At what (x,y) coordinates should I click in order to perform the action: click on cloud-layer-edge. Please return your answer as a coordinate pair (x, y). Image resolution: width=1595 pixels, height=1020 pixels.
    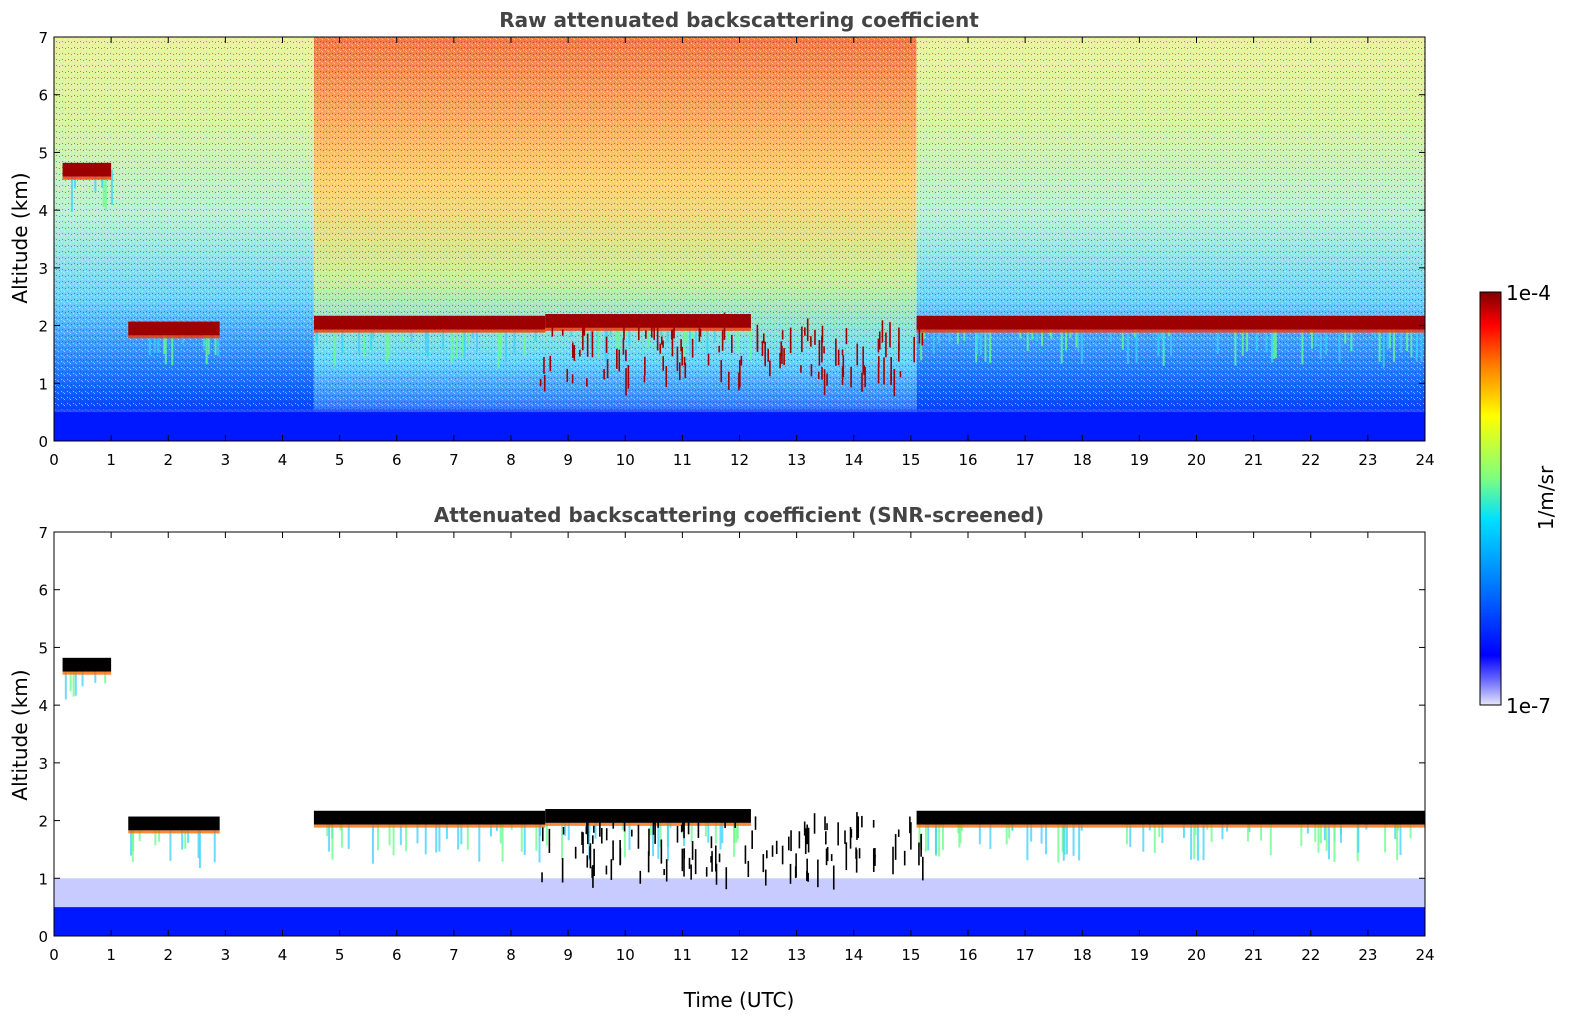
    Looking at the image, I should click on (87, 178).